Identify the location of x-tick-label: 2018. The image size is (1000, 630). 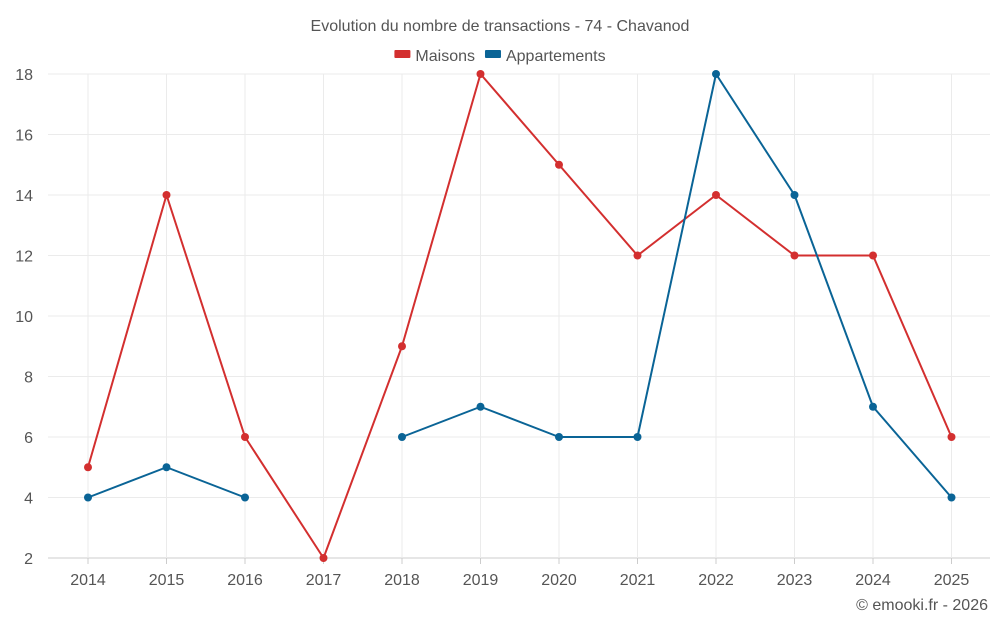
(402, 580).